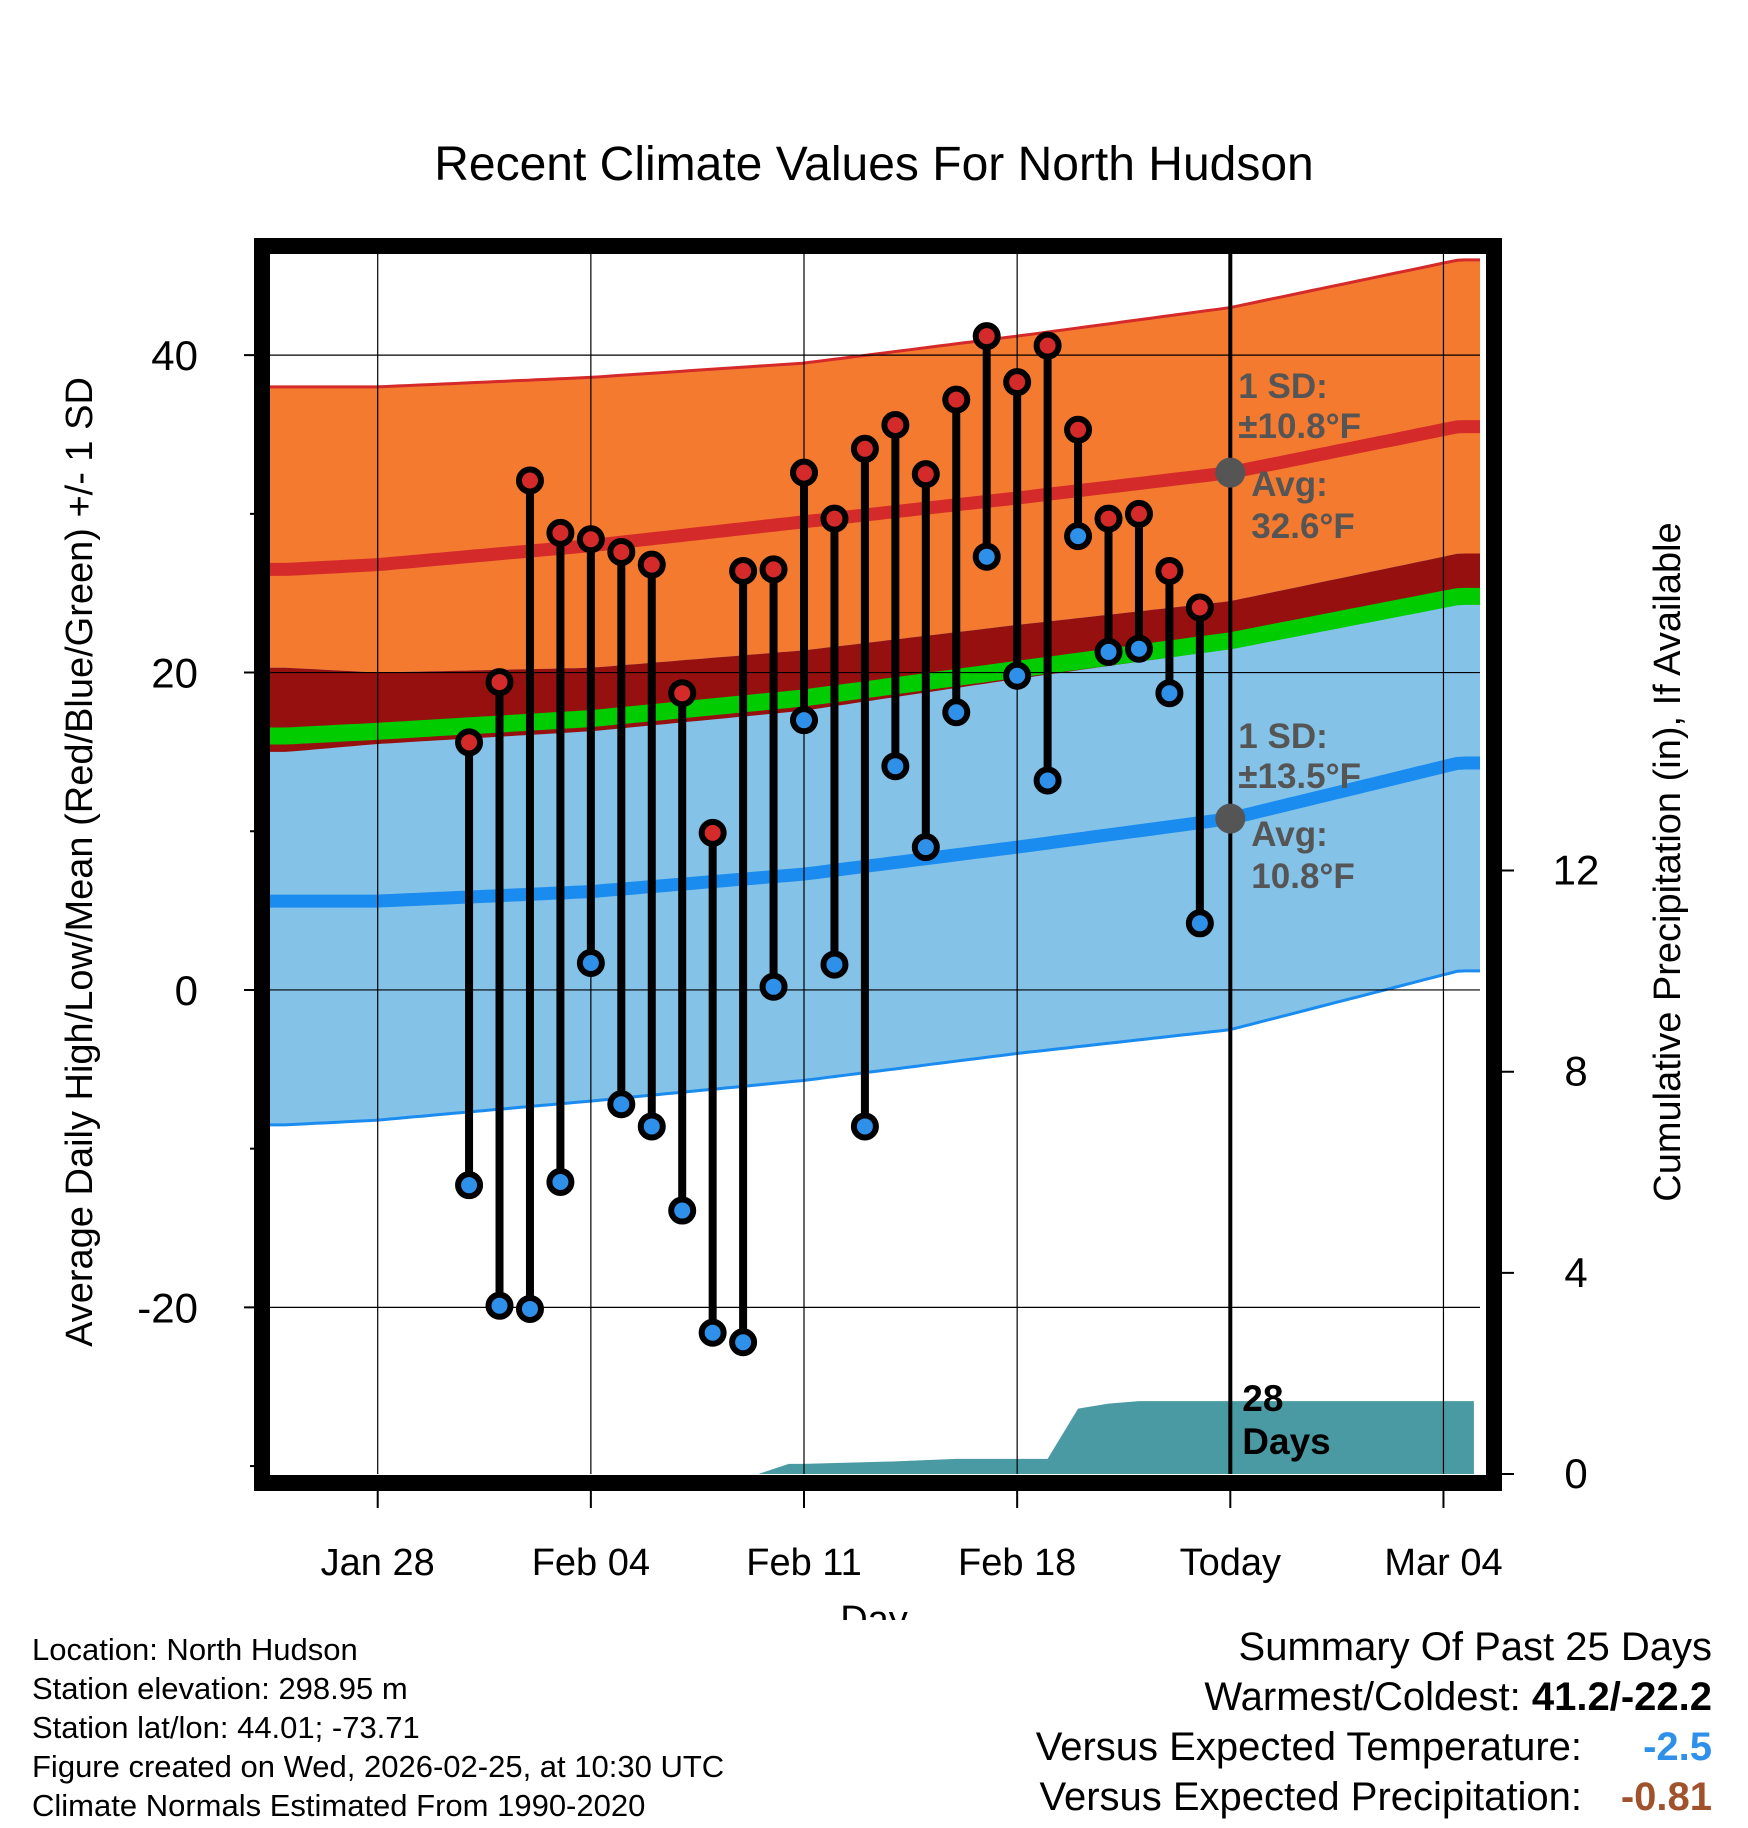  Describe the element at coordinates (1308, 1747) in the screenshot. I see `temp-label: Versus Expected Temperature:` at that location.